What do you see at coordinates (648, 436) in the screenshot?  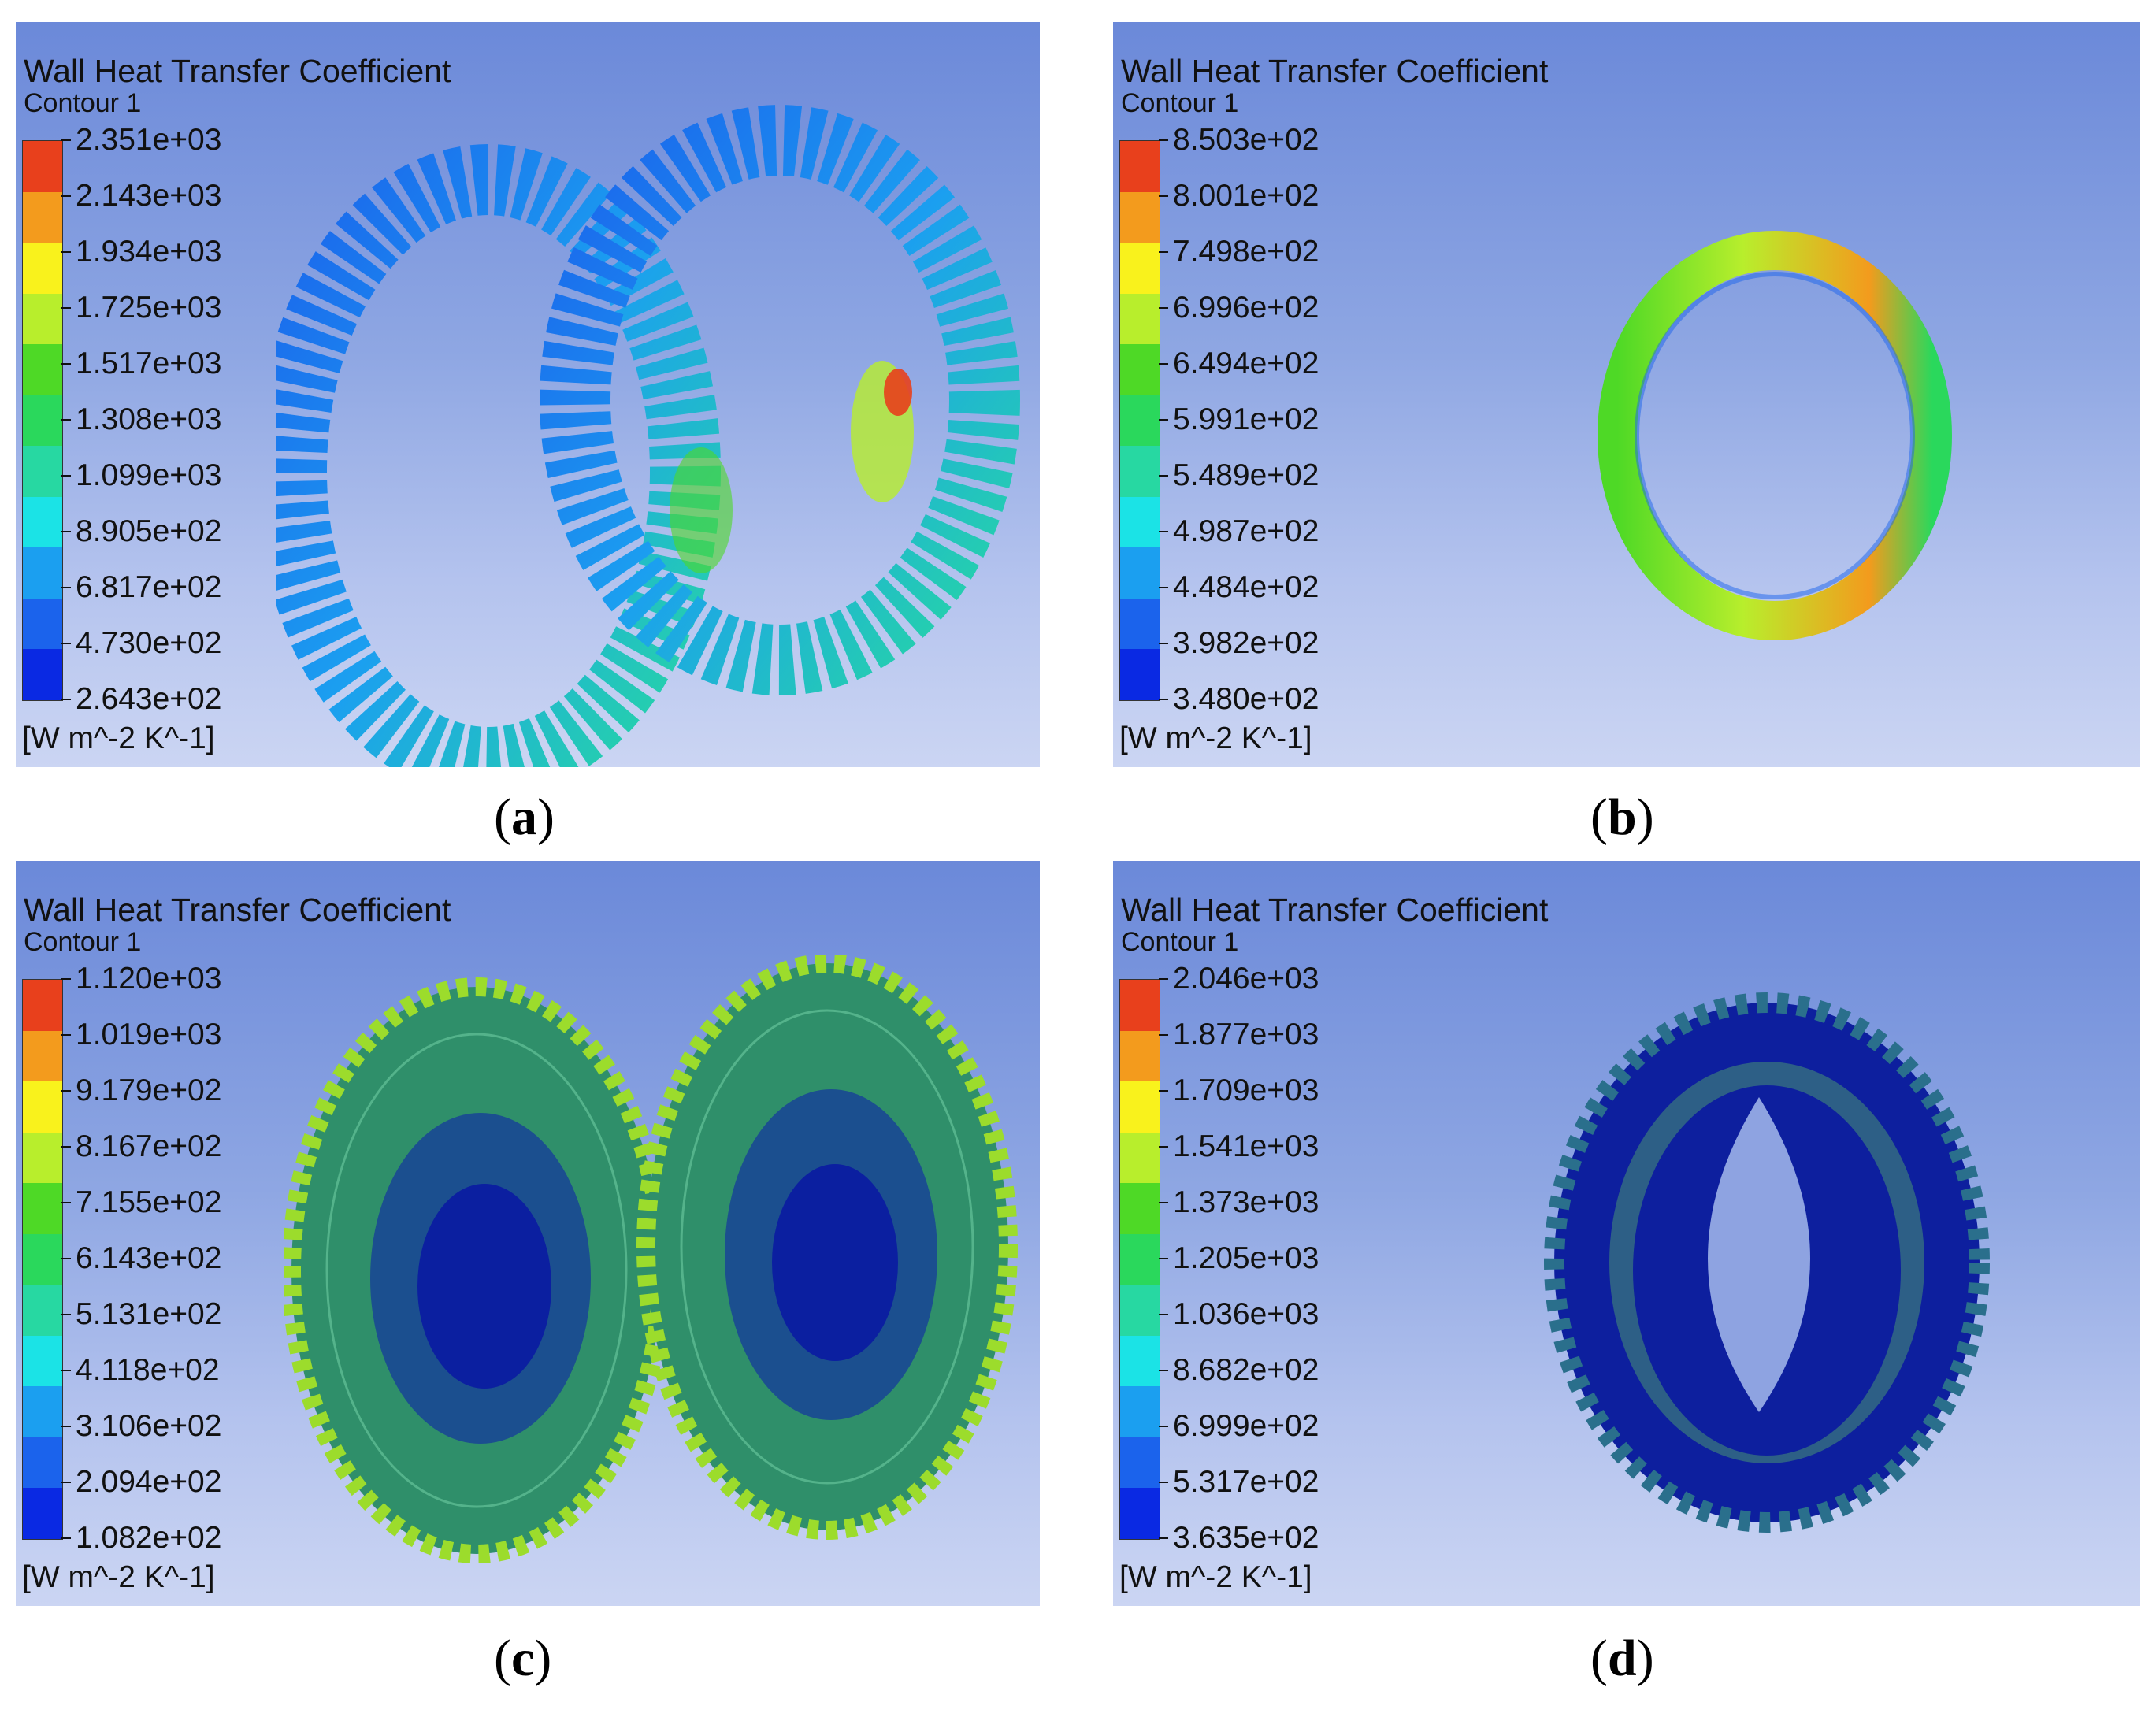 I see `helical-gear-pair-render` at bounding box center [648, 436].